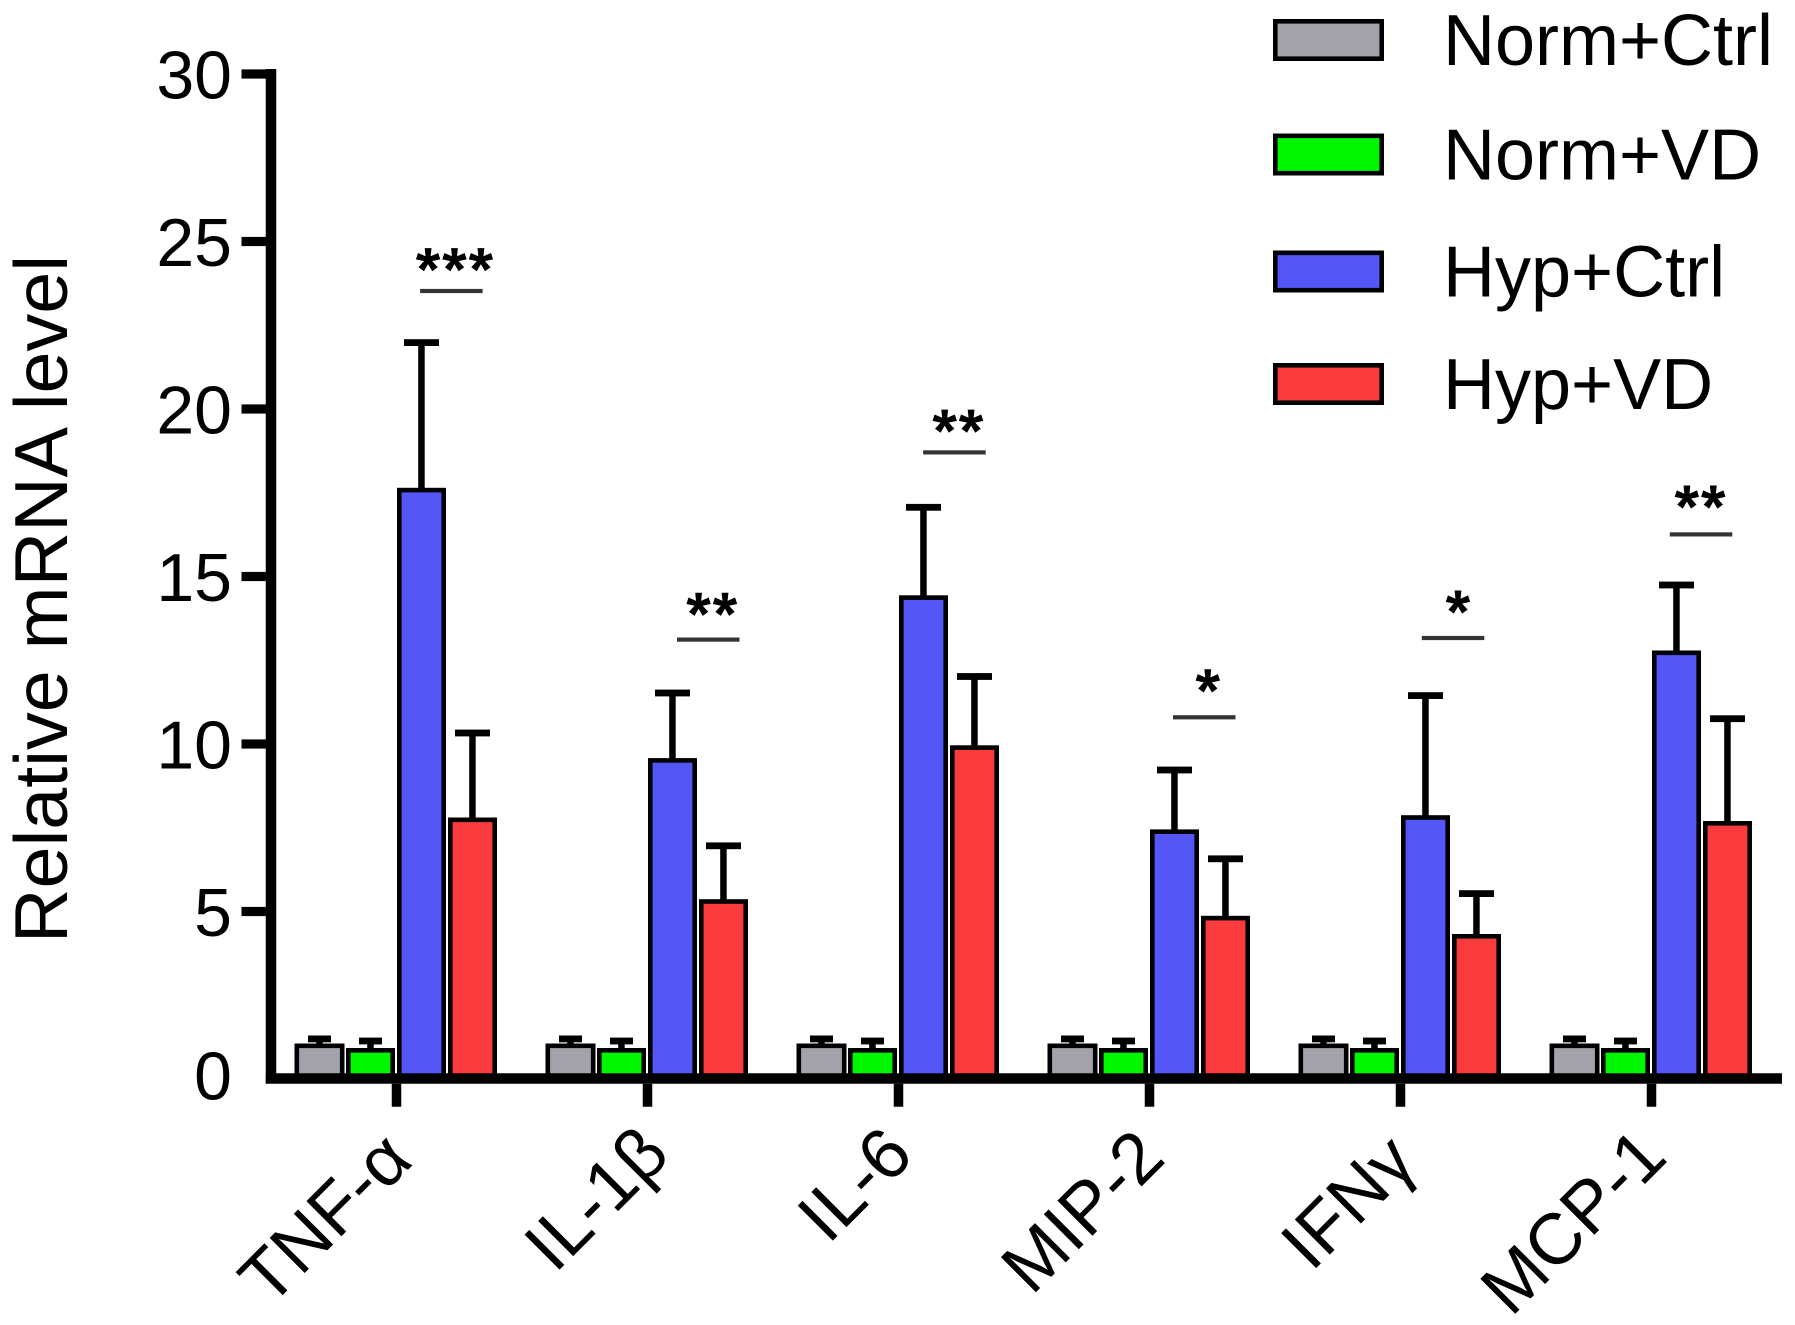 This screenshot has height=1325, width=1795. What do you see at coordinates (1584, 273) in the screenshot?
I see `svg-text: Hyp+Ctrl` at bounding box center [1584, 273].